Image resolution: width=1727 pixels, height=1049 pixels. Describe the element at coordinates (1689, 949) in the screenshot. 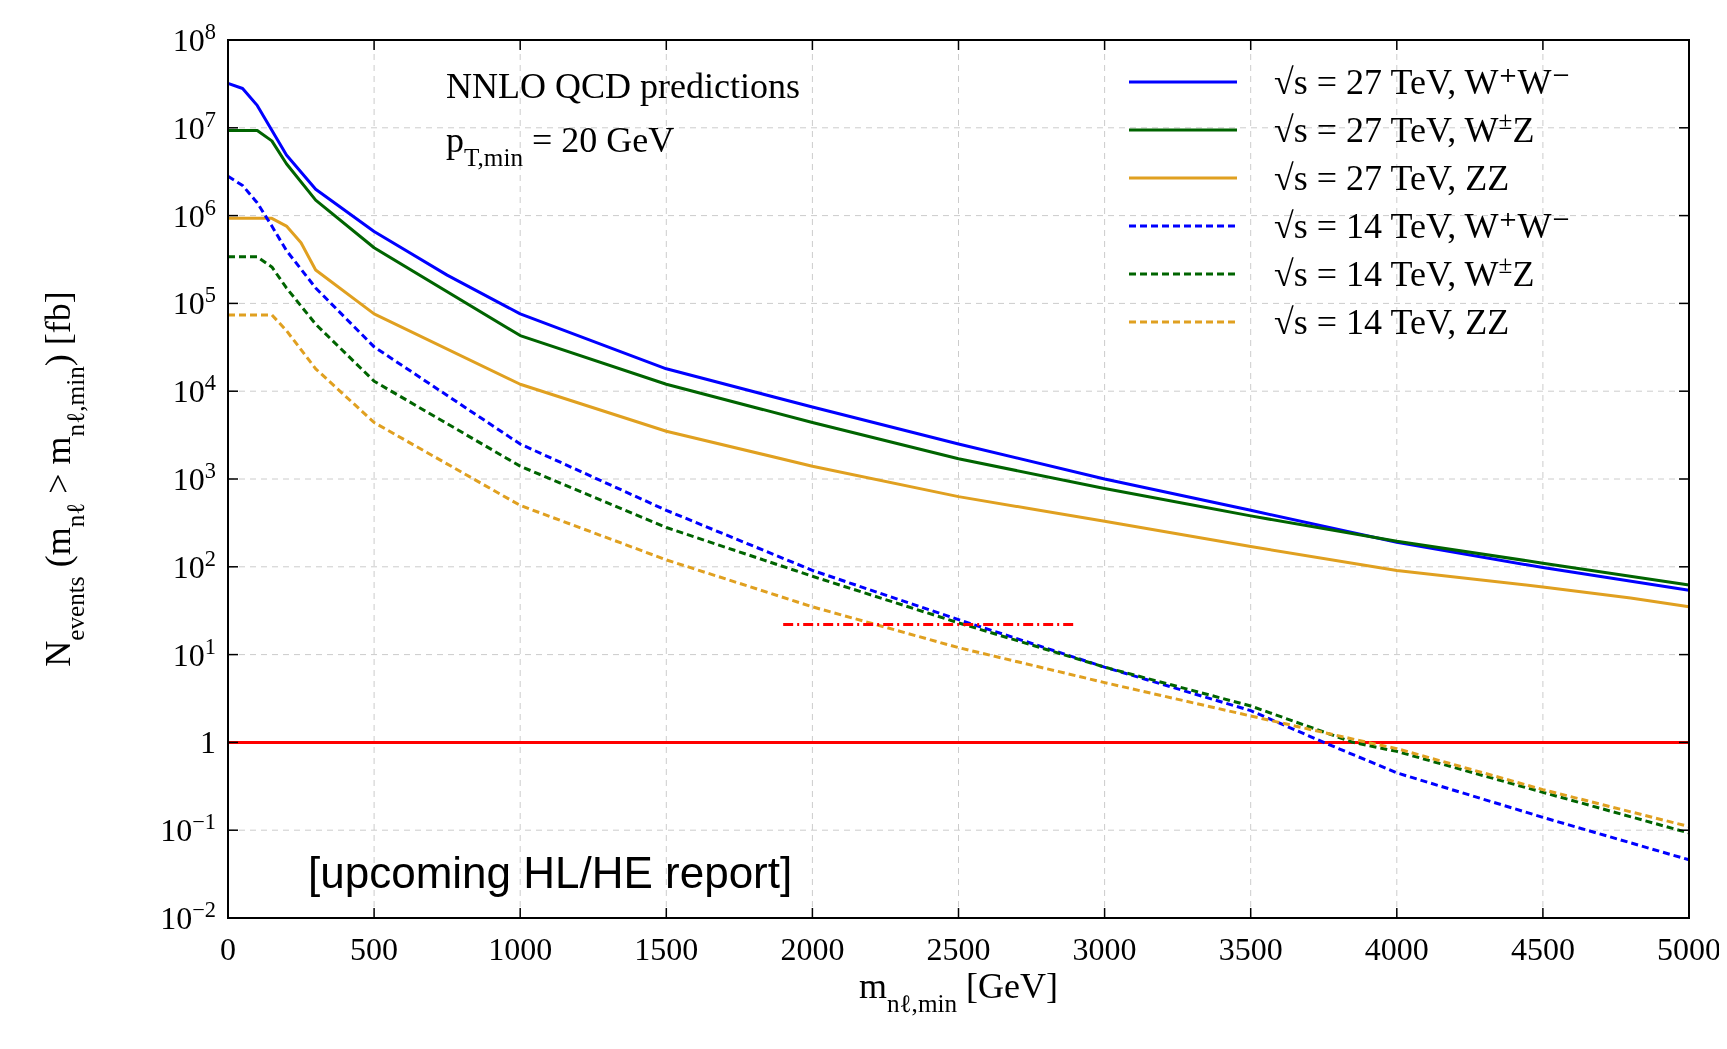

I see `x-tick-label: 5000` at that location.